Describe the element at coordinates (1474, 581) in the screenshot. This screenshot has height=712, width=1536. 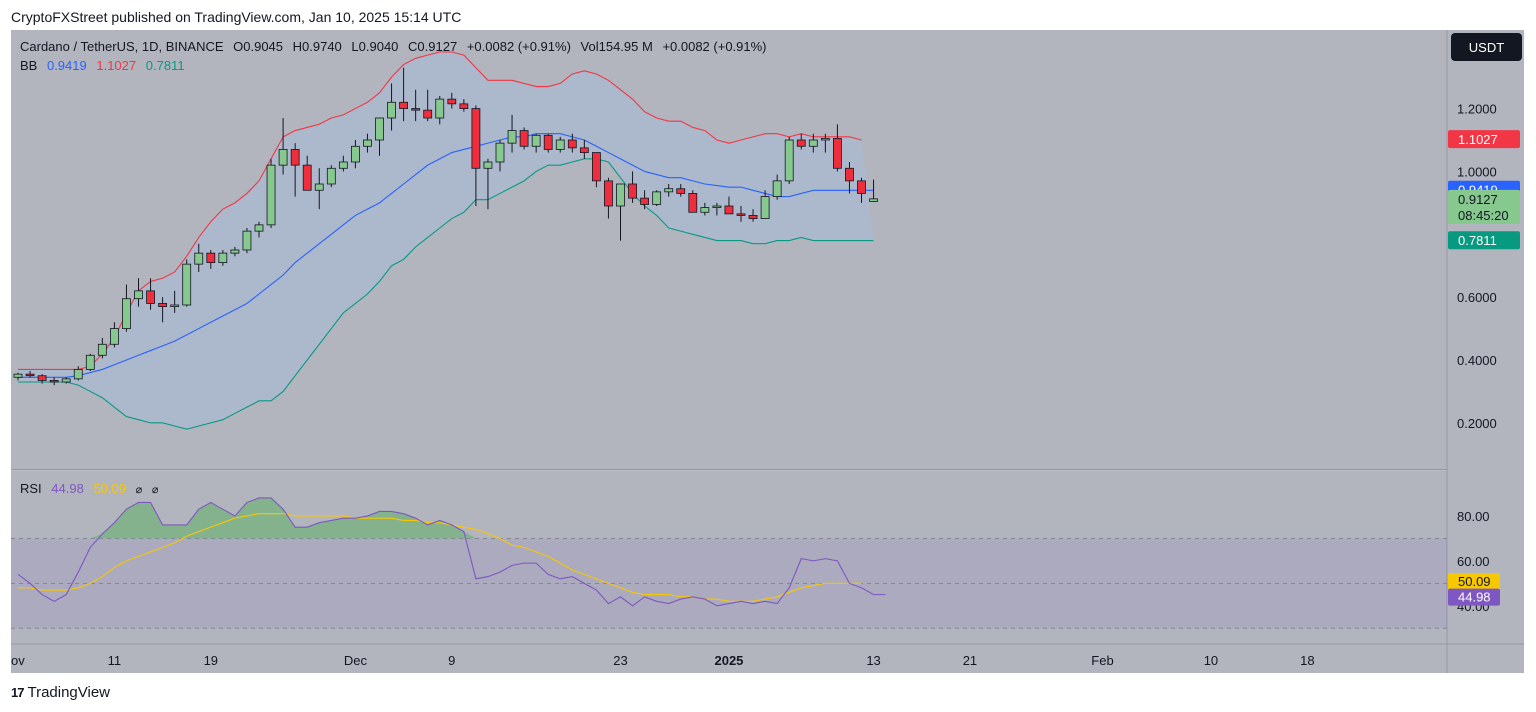
I see `rsi-ma-price-label: 50.09` at that location.